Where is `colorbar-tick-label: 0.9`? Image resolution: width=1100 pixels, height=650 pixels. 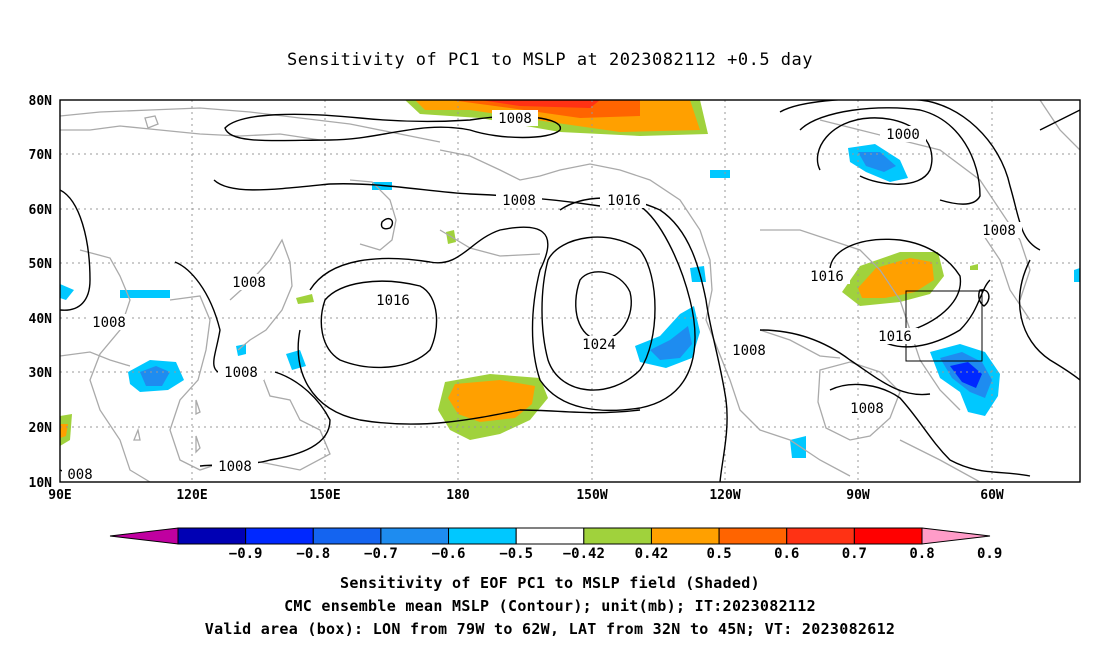
colorbar-tick-label: 0.9 is located at coordinates (989, 554).